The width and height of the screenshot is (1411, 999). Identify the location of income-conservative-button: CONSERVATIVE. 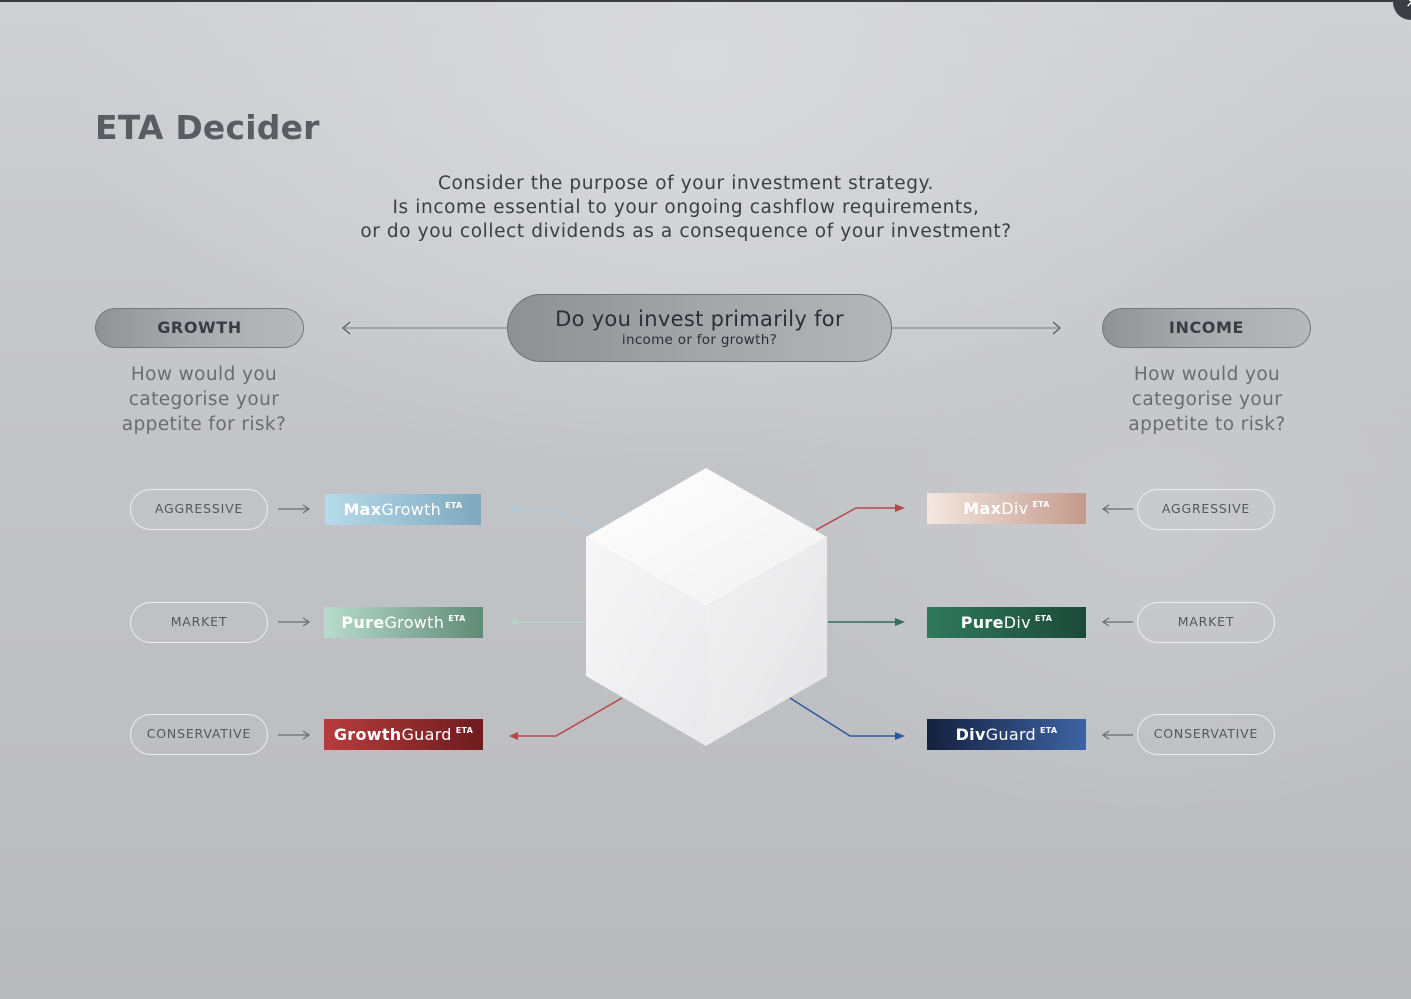
(1206, 734).